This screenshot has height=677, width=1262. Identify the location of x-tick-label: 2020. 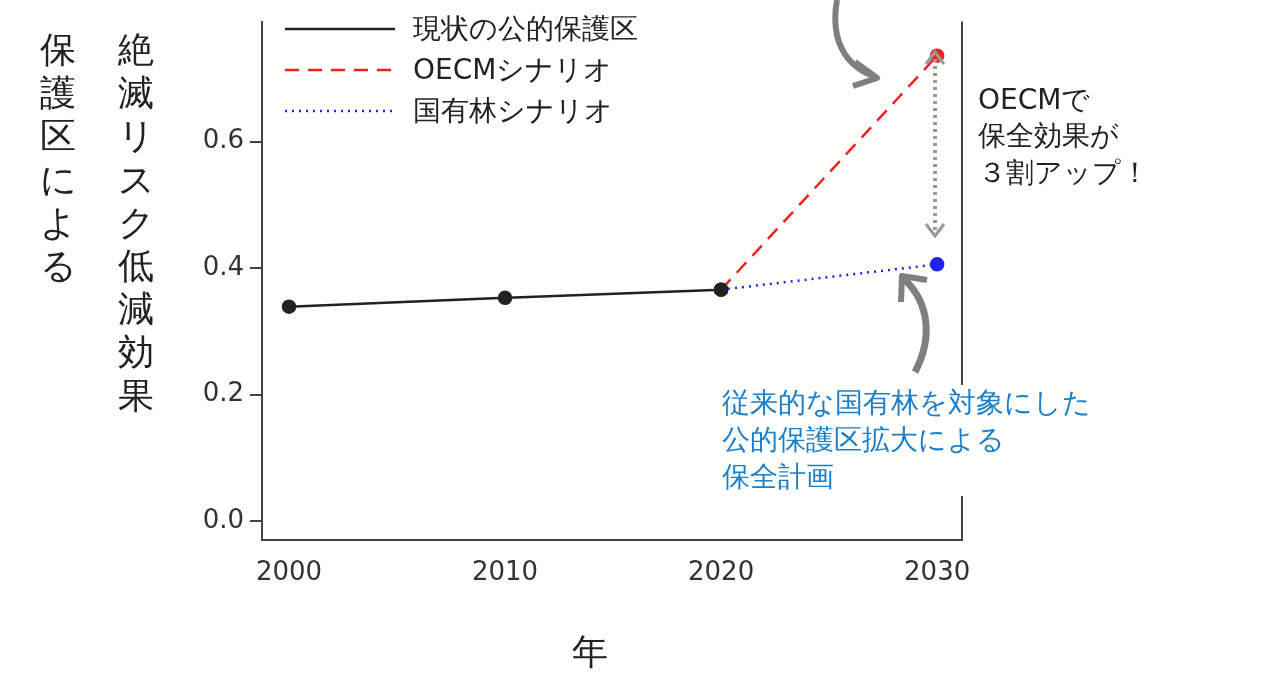
(721, 571).